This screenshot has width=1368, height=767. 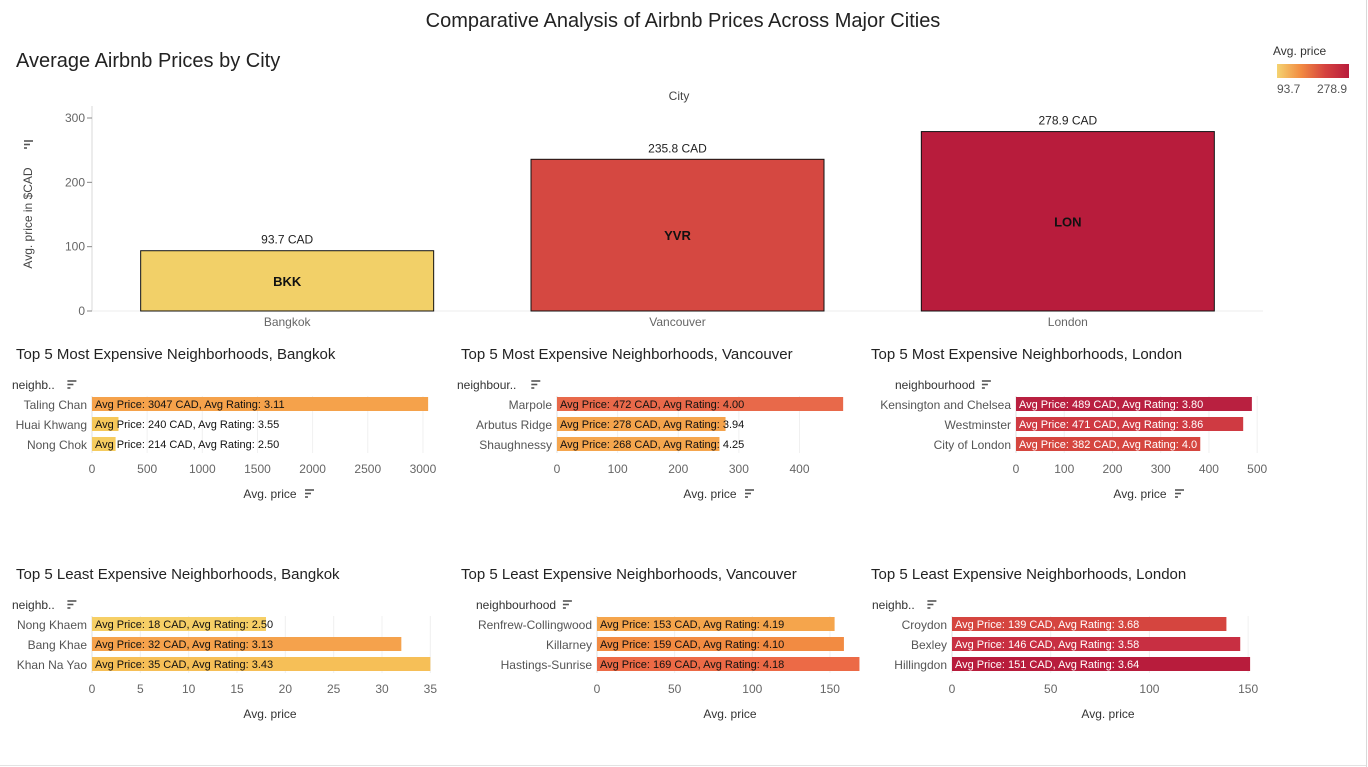 I want to click on legend-gradient, so click(x=1313, y=71).